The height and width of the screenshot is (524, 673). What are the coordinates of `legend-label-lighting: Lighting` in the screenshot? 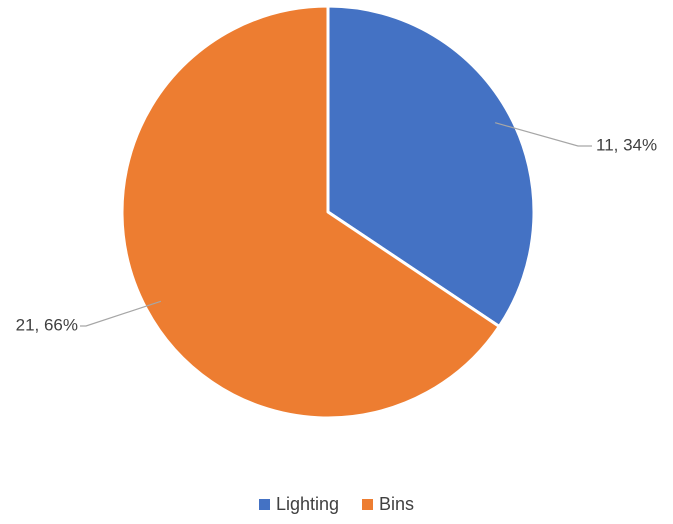 It's located at (307, 504).